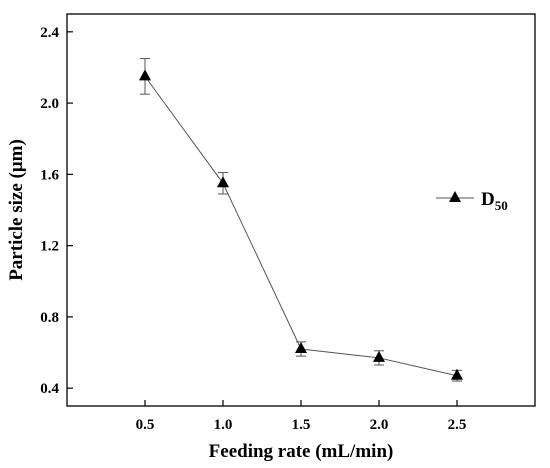 The height and width of the screenshot is (468, 550). What do you see at coordinates (379, 425) in the screenshot?
I see `x-tick-label: 2.0` at bounding box center [379, 425].